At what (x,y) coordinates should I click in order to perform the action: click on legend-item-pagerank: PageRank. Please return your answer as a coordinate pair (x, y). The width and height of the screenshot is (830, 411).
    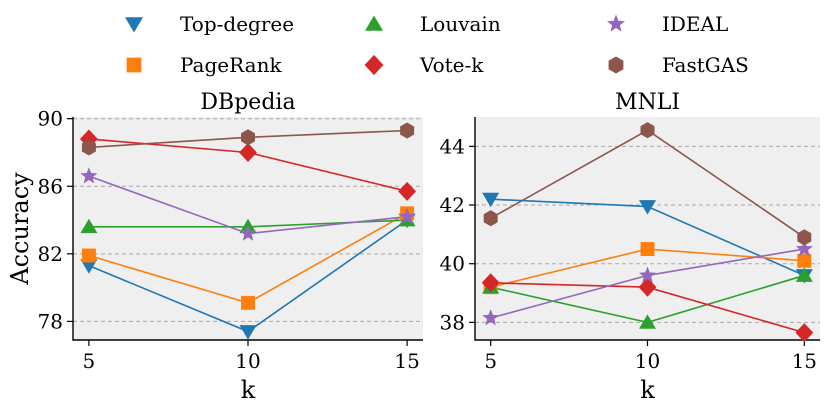
    Looking at the image, I should click on (204, 65).